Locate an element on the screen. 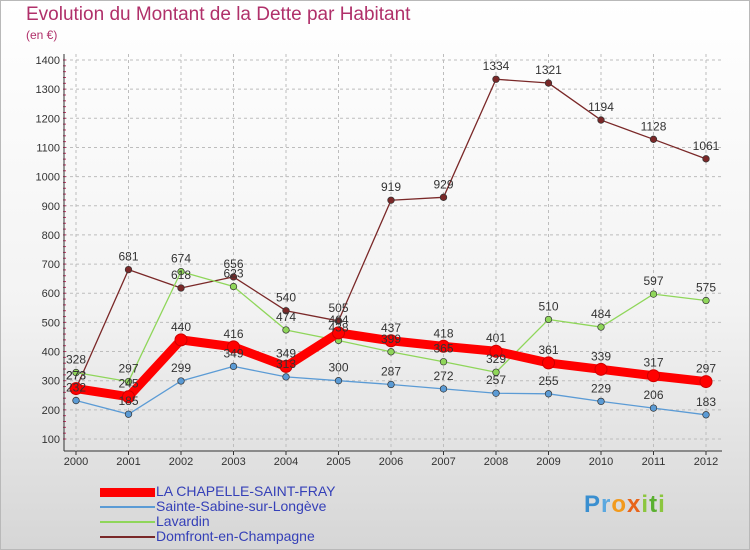  data-label: 329 is located at coordinates (496, 359).